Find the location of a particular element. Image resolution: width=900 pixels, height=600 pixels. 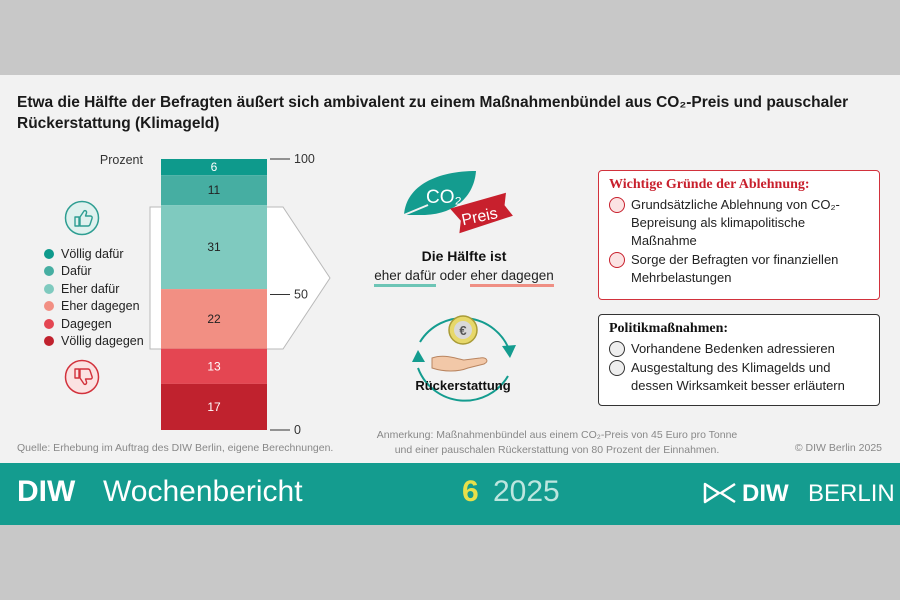

data-label: 13 is located at coordinates (214, 366).